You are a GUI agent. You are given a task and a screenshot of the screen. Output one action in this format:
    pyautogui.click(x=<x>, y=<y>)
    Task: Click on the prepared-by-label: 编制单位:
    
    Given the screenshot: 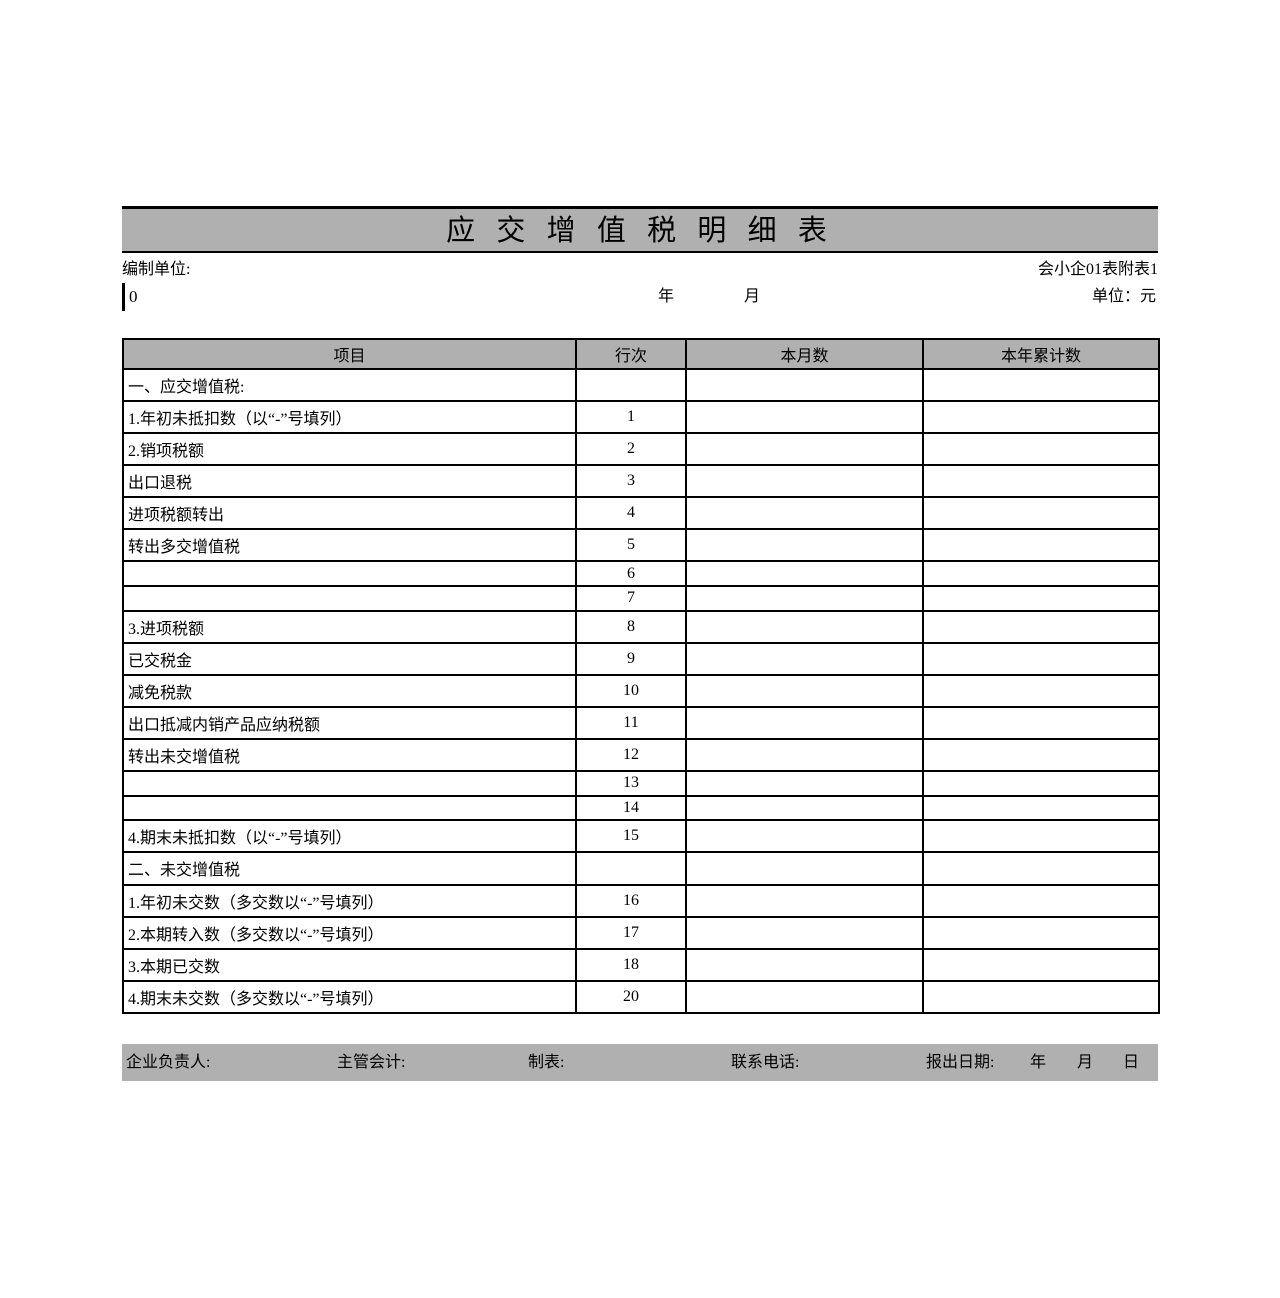 What is the action you would take?
    pyautogui.click(x=156, y=269)
    